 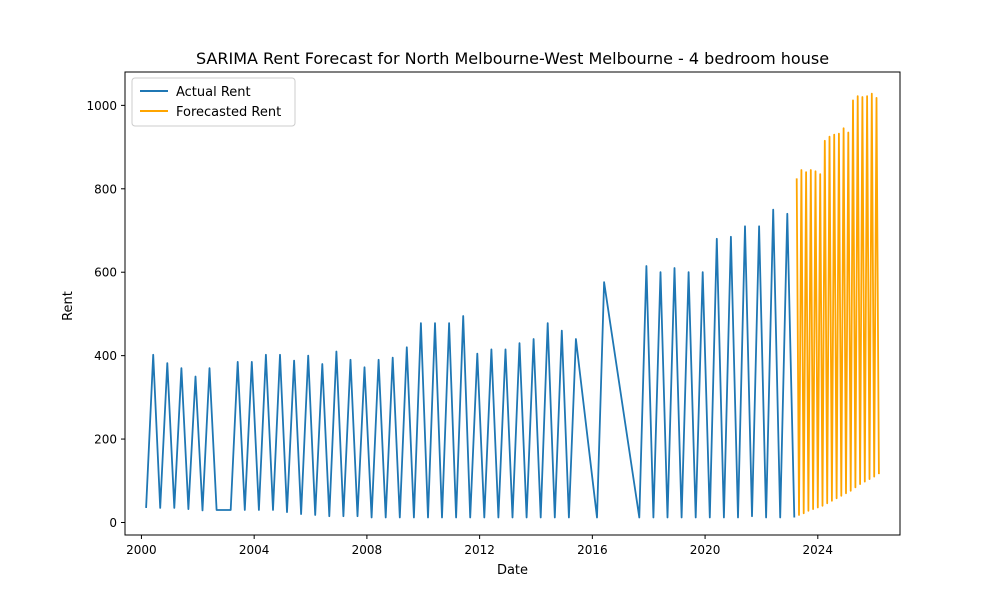 I want to click on legend-label: Actual Rent, so click(x=213, y=92).